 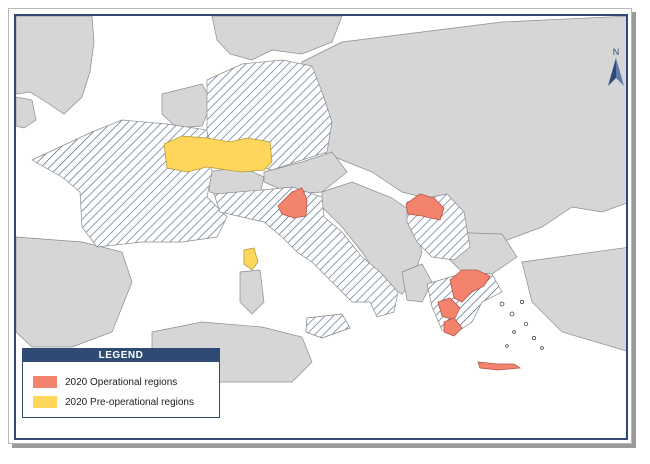 I want to click on operational-serbia, so click(x=425, y=207).